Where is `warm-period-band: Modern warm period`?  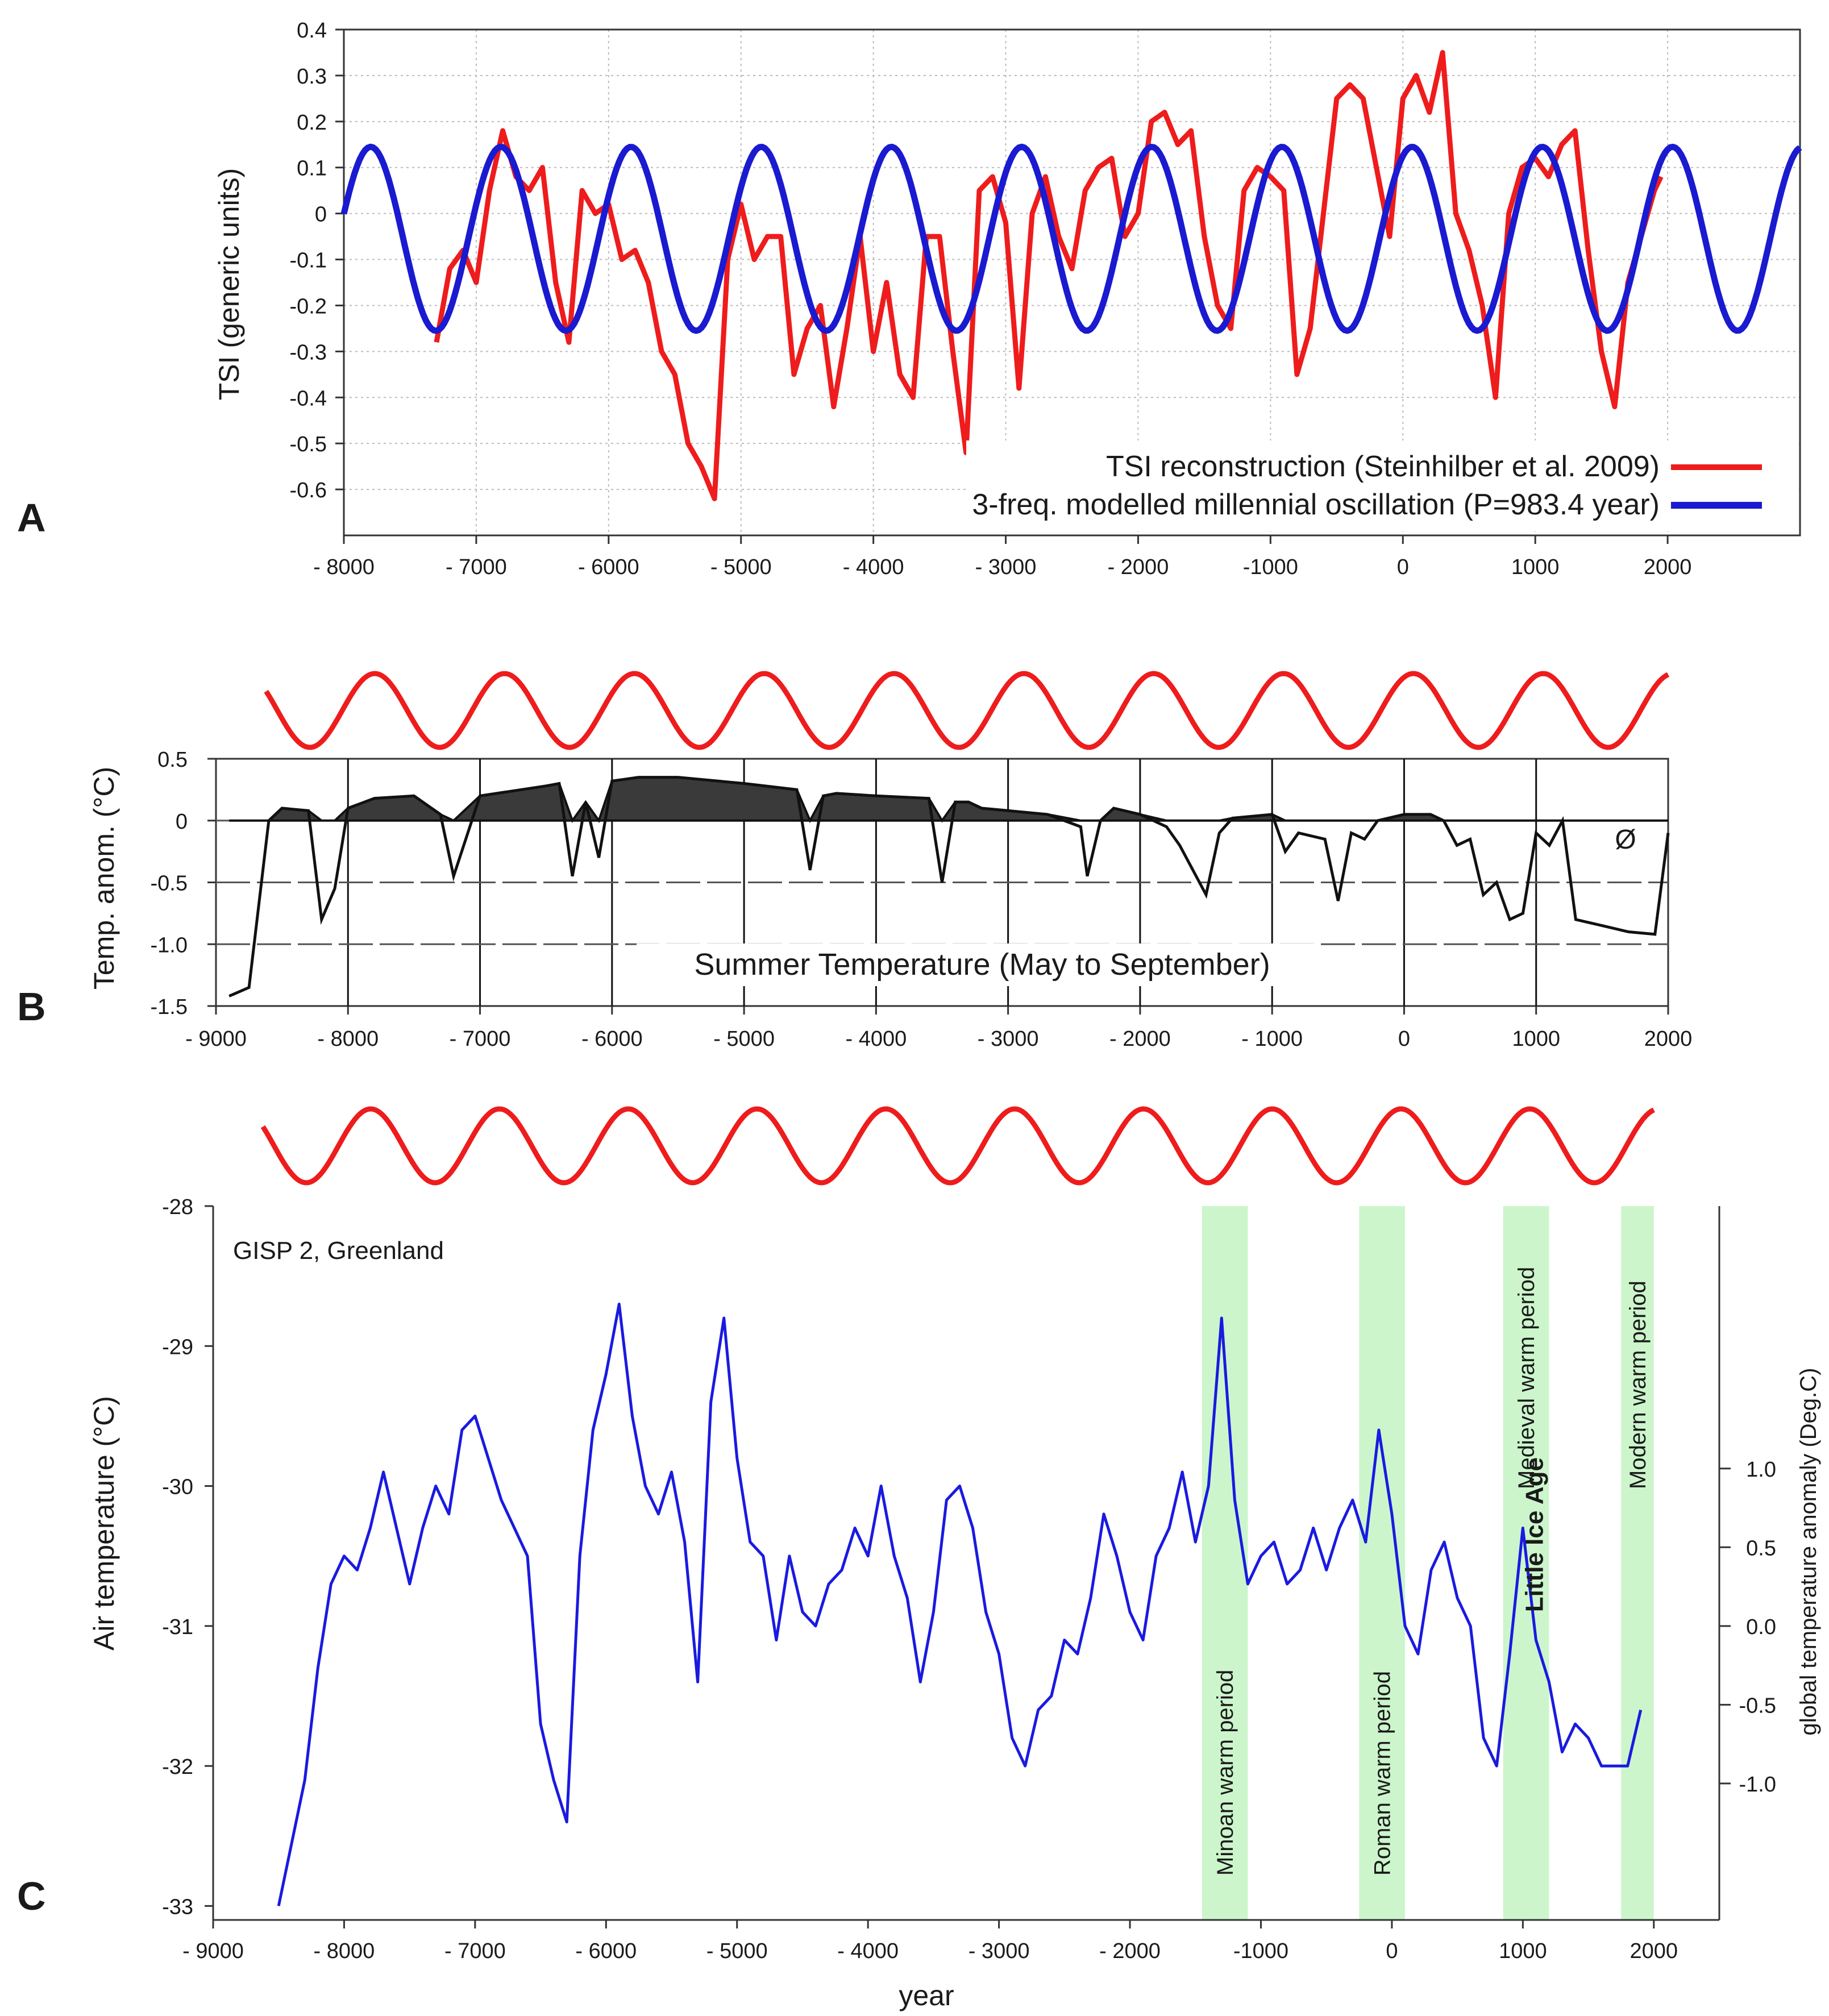
warm-period-band: Modern warm period is located at coordinates (1638, 1563).